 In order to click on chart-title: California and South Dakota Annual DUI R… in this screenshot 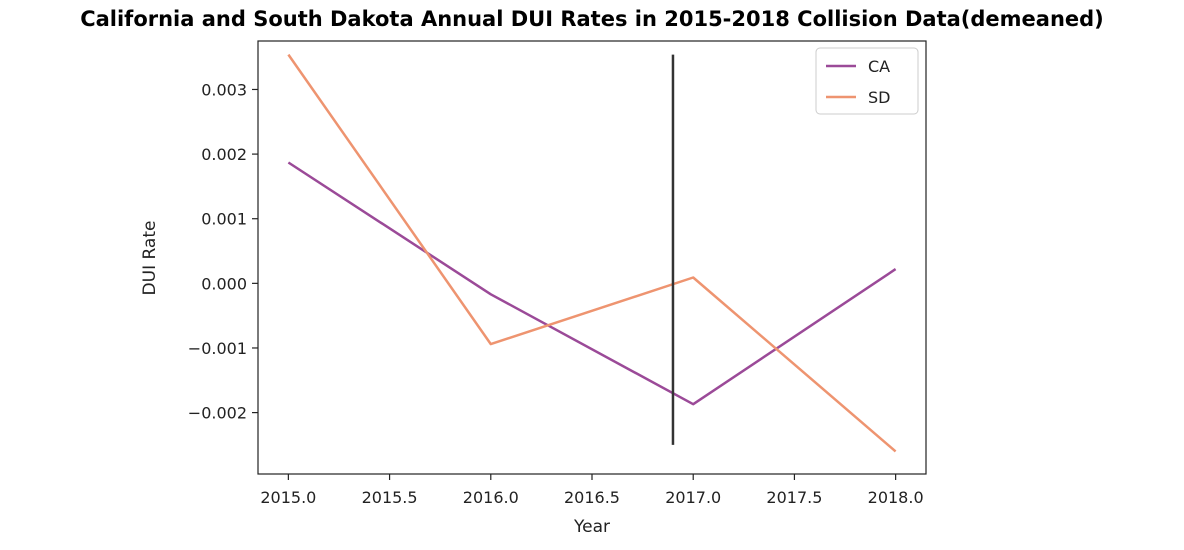, I will do `click(592, 19)`.